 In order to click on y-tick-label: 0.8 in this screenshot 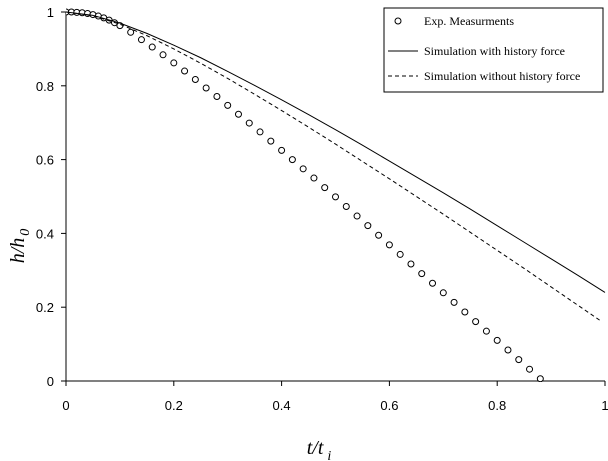, I will do `click(45, 86)`.